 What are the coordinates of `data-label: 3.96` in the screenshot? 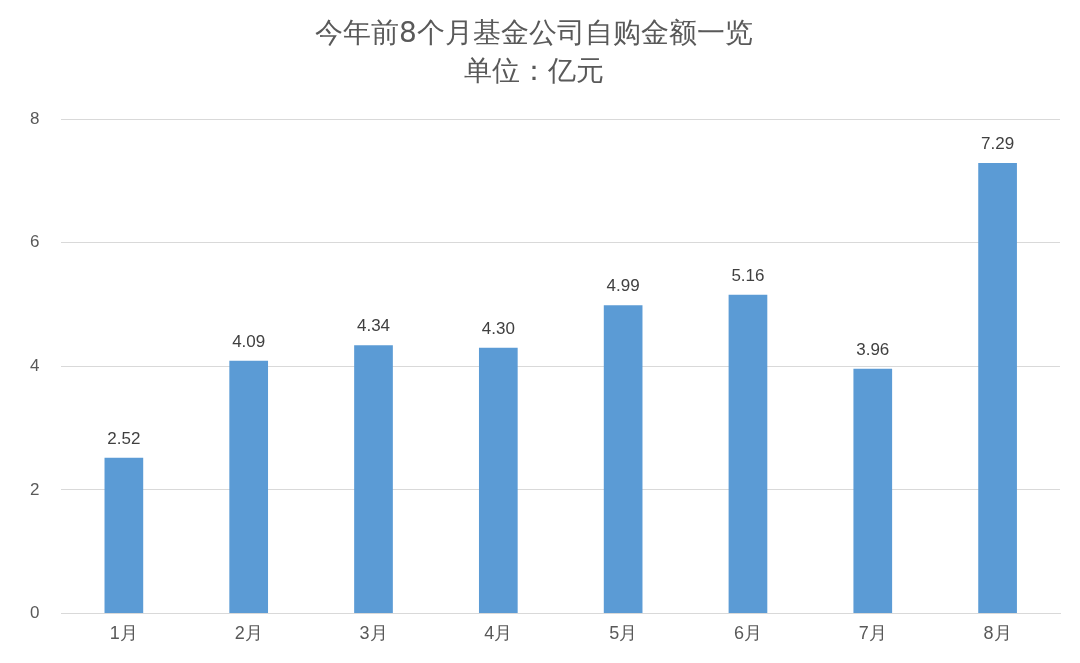 It's located at (873, 349).